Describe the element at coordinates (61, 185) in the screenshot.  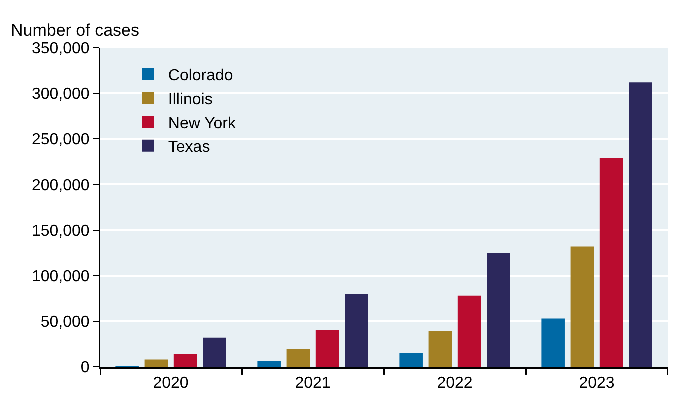
I see `y-tick-label: 200,000` at that location.